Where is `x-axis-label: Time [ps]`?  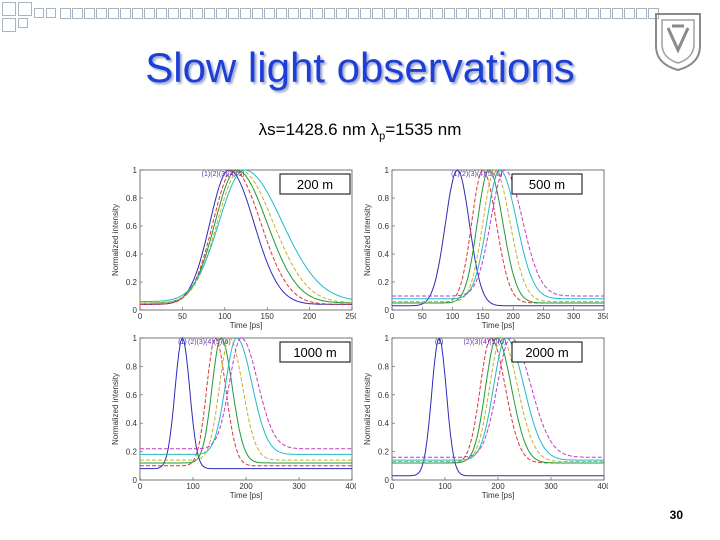 x-axis-label: Time [ps] is located at coordinates (246, 325).